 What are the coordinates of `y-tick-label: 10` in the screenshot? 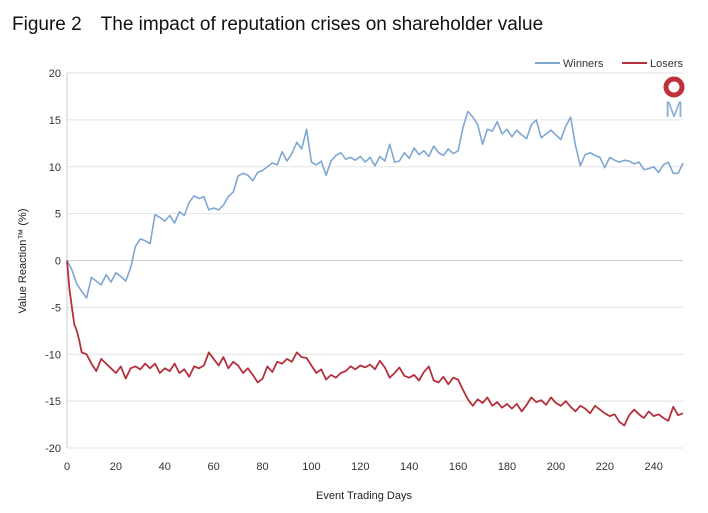 It's located at (55, 168).